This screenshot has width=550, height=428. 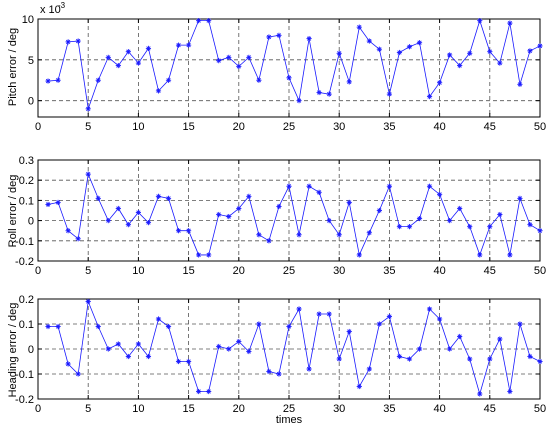 I want to click on roll-xtick-label: 25, so click(x=289, y=271).